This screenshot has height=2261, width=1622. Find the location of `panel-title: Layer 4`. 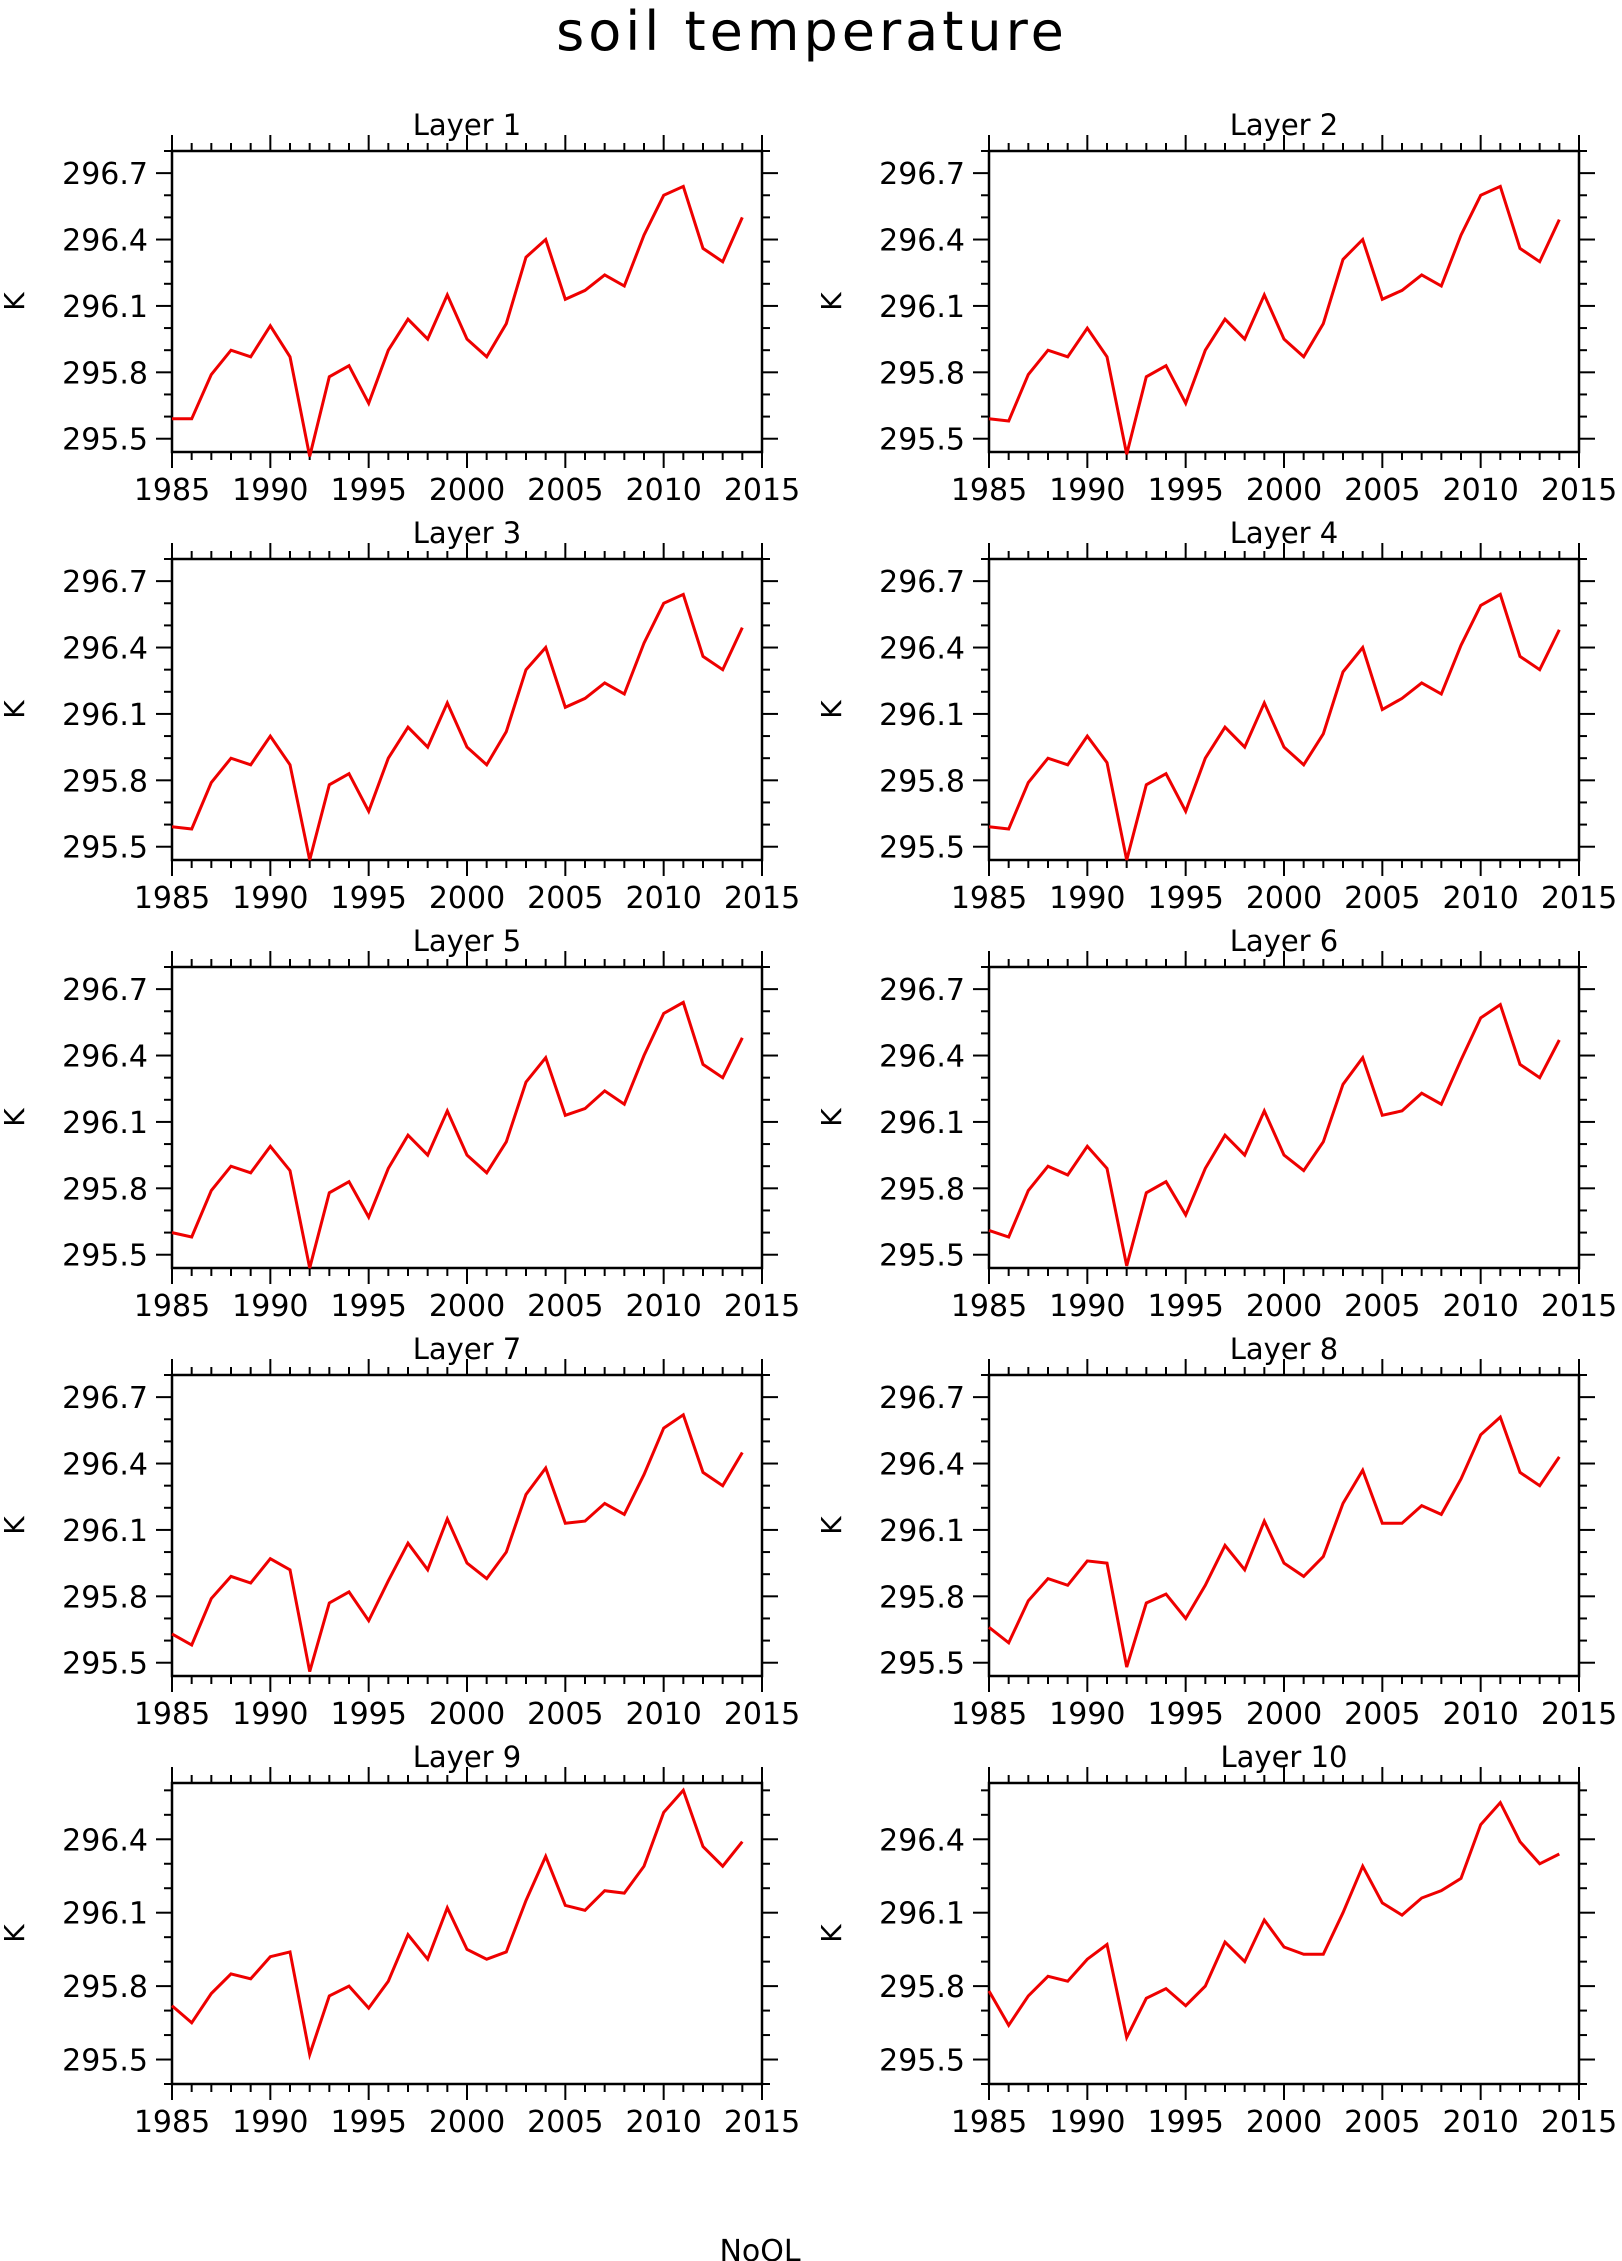

panel-title: Layer 4 is located at coordinates (1284, 533).